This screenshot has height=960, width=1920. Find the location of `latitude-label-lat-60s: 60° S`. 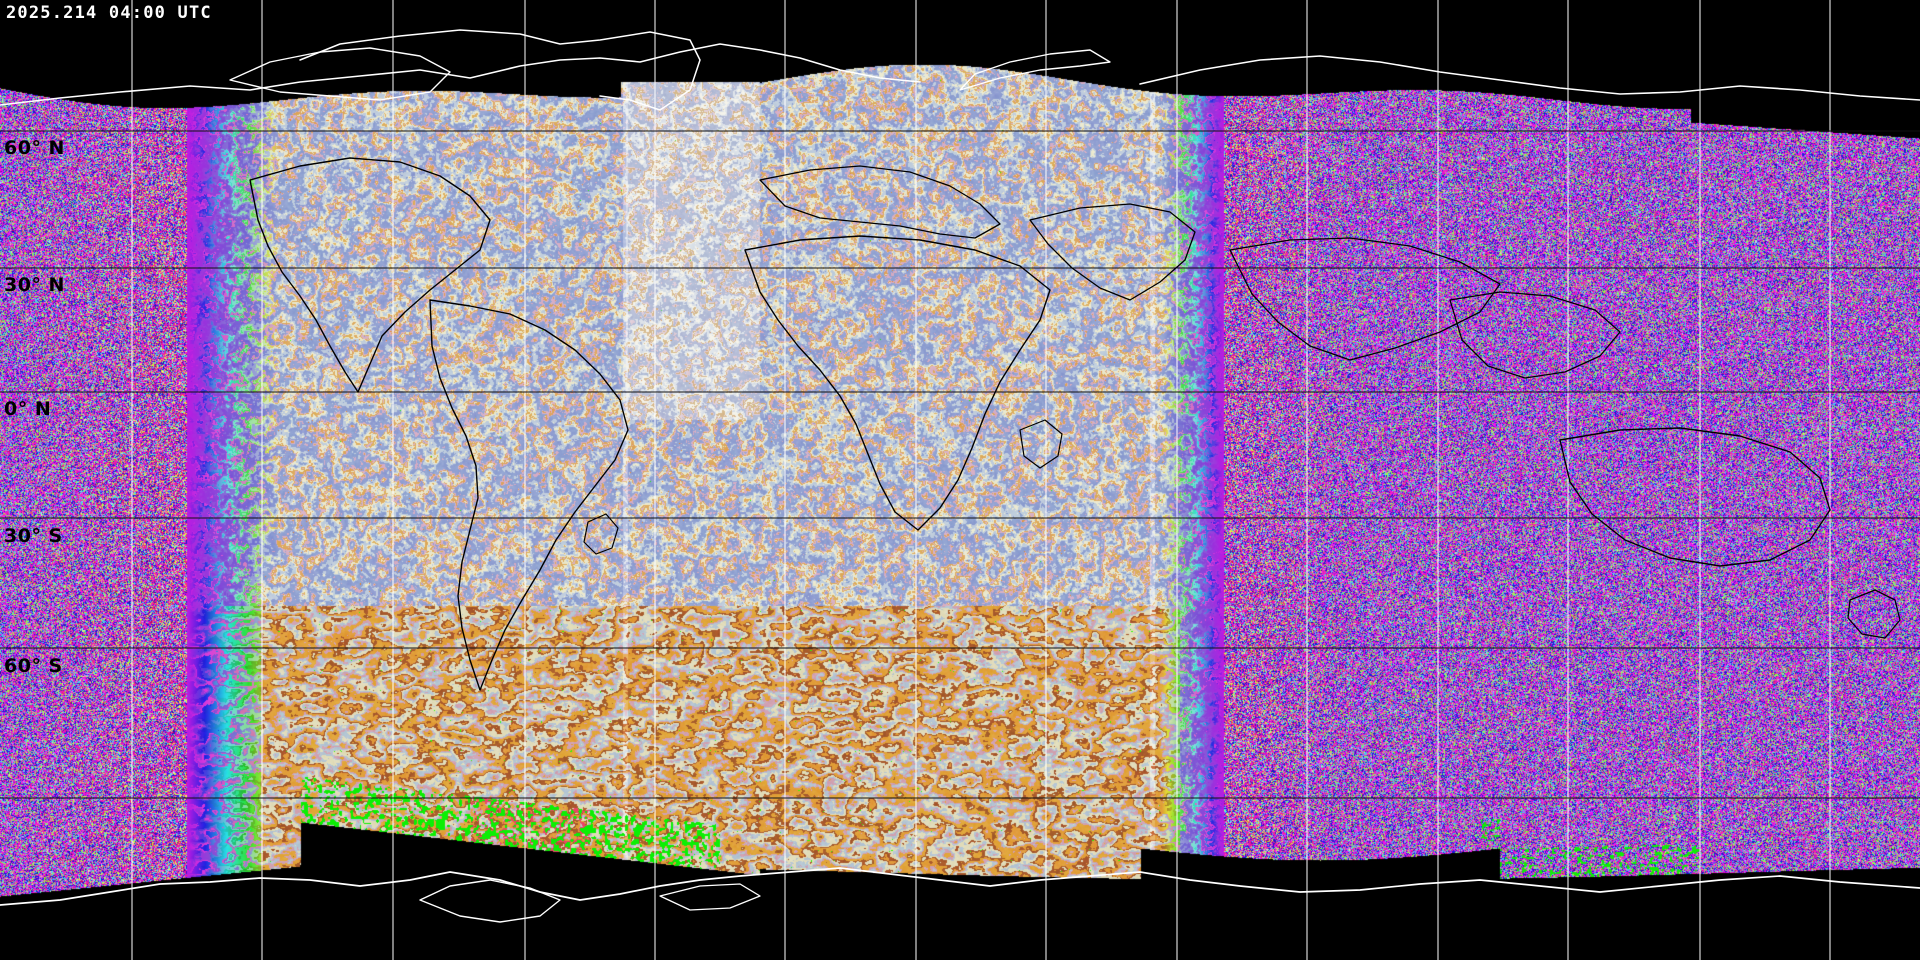

latitude-label-lat-60s: 60° S is located at coordinates (33, 666).